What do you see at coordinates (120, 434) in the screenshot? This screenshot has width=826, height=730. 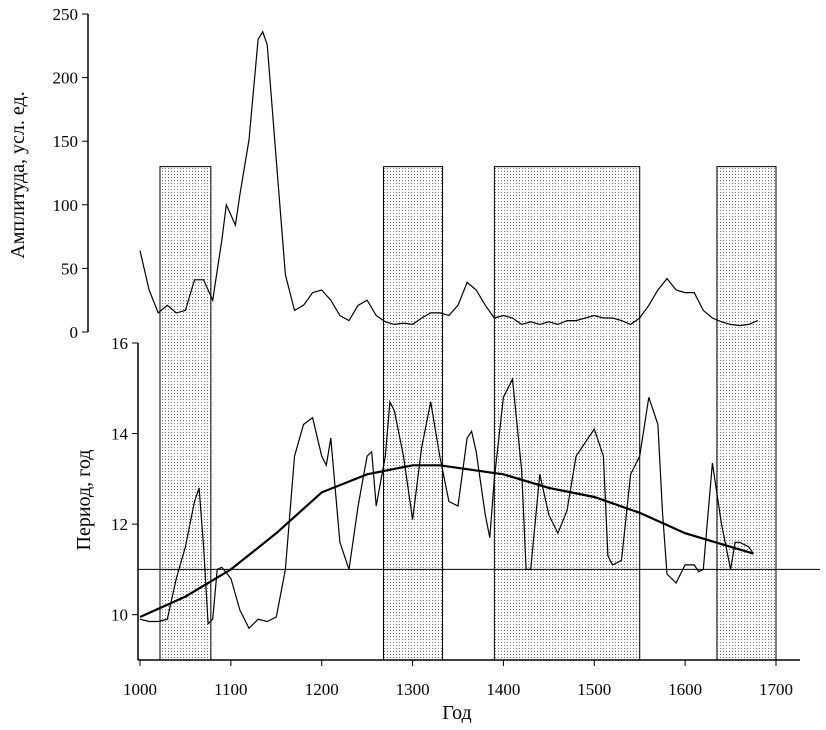 I see `y-tick-label: 14` at bounding box center [120, 434].